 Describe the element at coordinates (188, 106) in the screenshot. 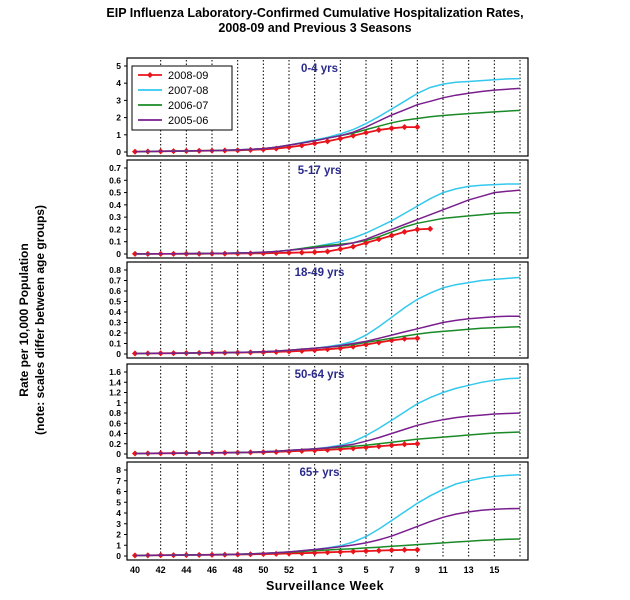

I see `legend-label: 2006-07` at that location.